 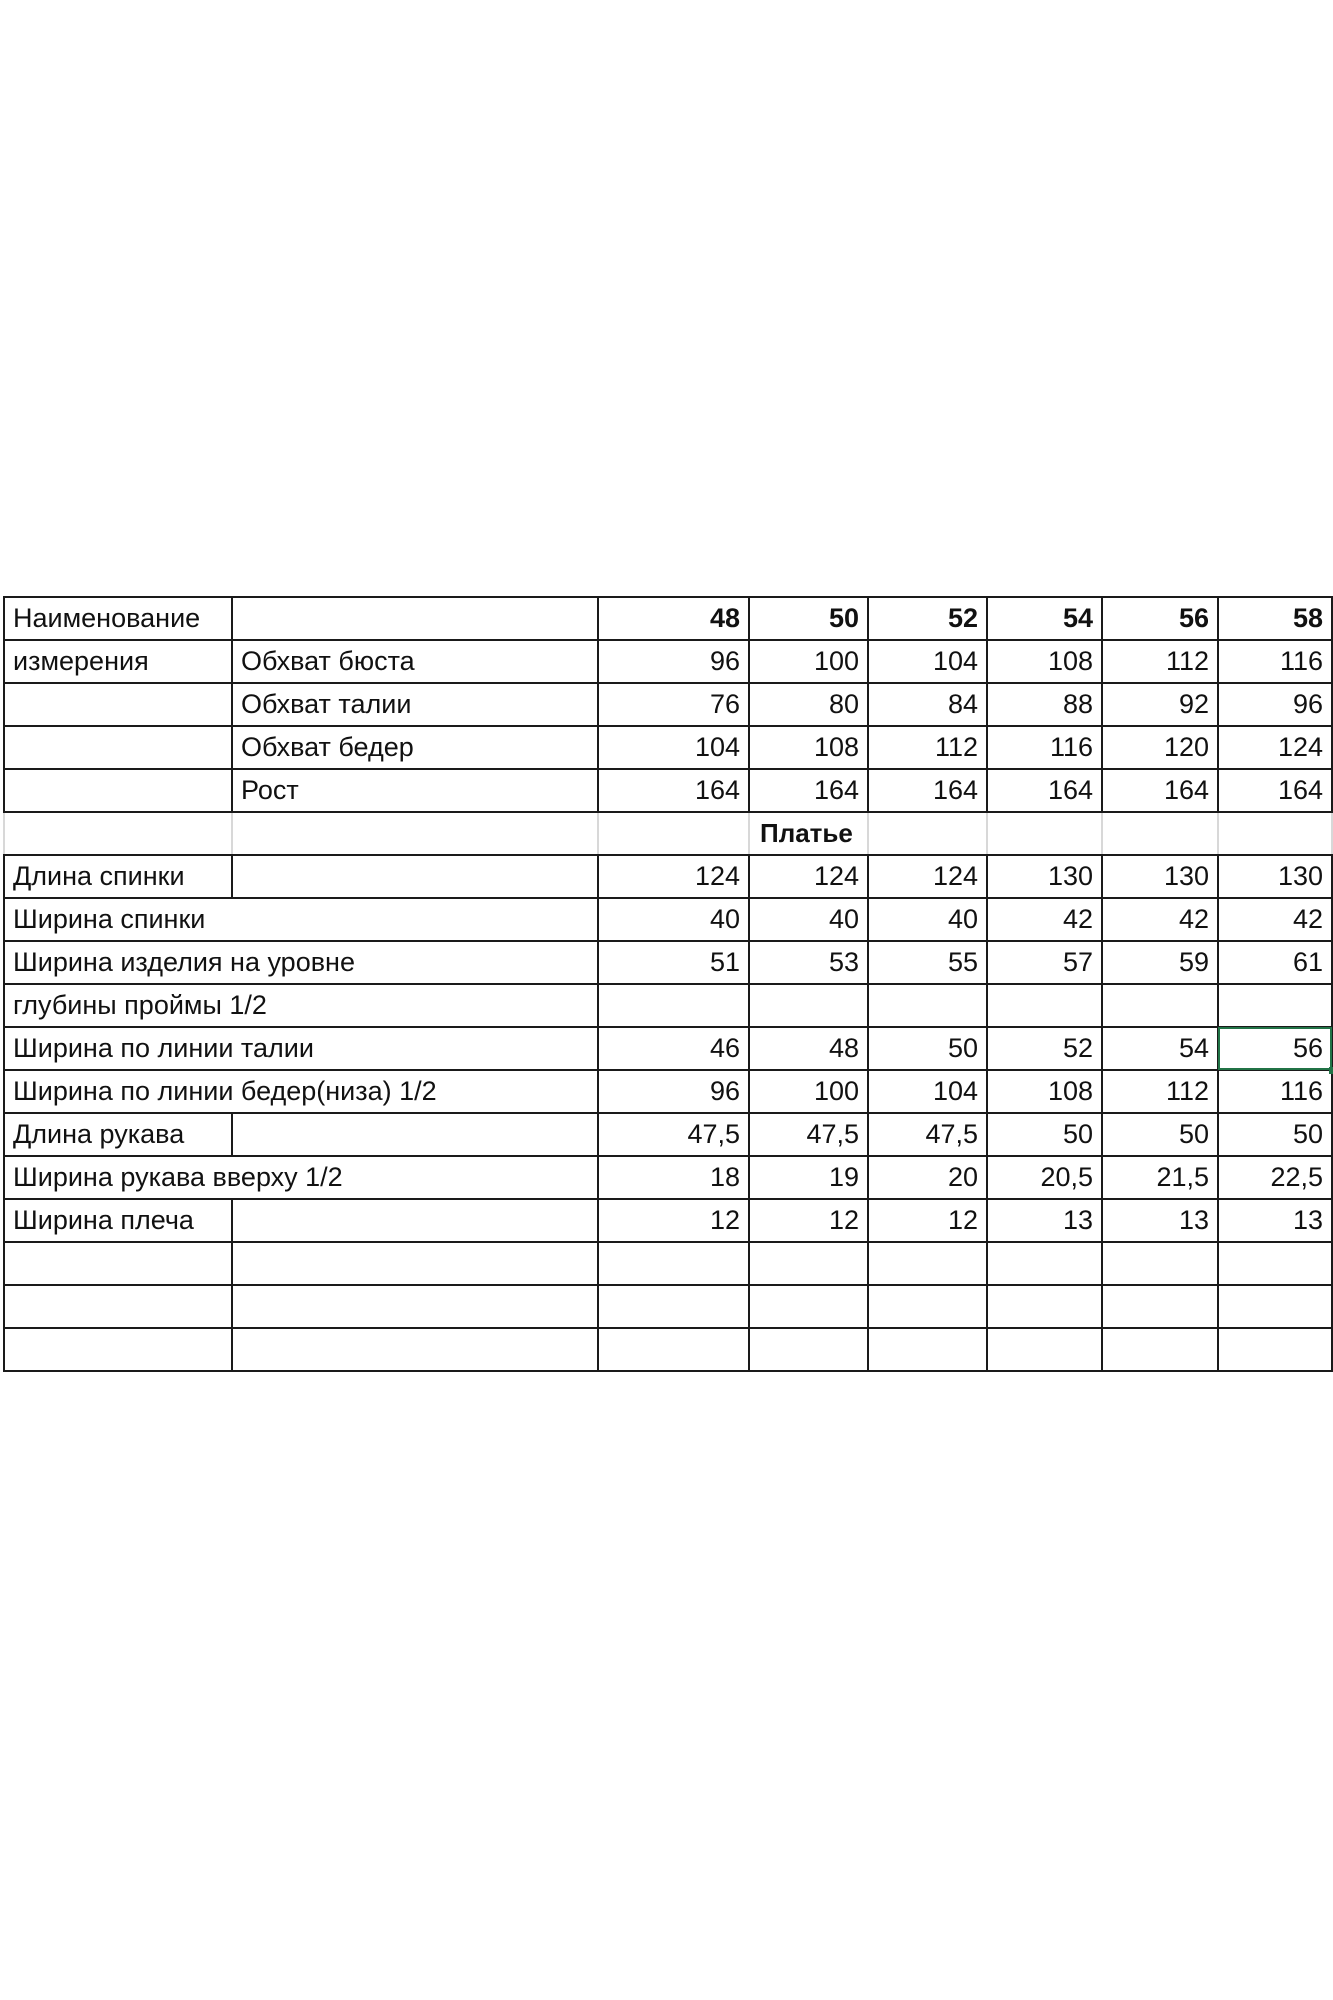 What do you see at coordinates (673, 962) in the screenshot?
I see `measurement-value: 51` at bounding box center [673, 962].